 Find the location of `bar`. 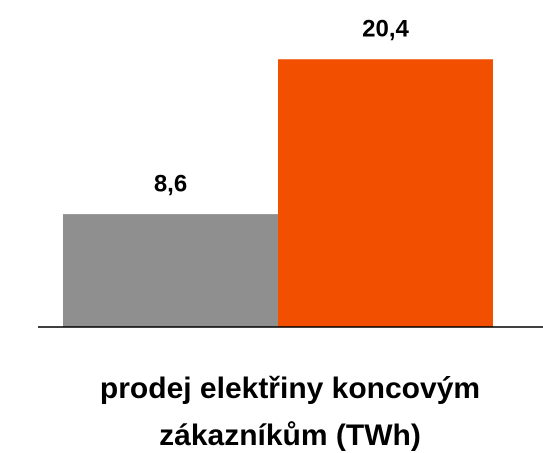

bar is located at coordinates (170, 270).